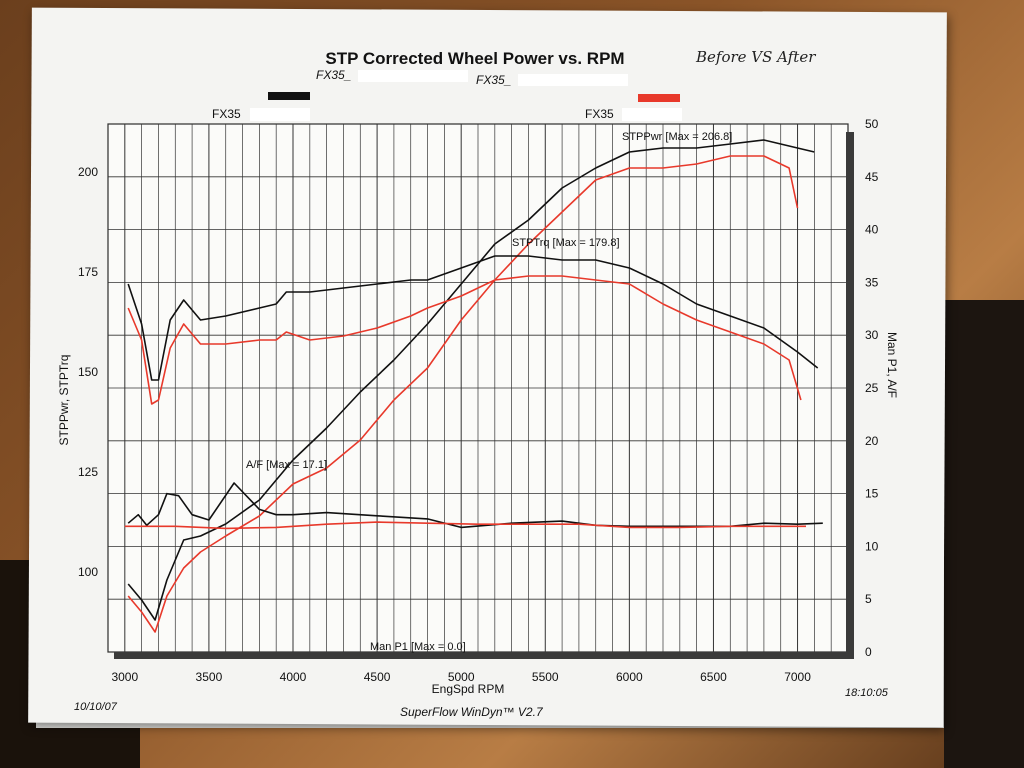 Image resolution: width=1024 pixels, height=768 pixels. Describe the element at coordinates (659, 98) in the screenshot. I see `legend-right-swatch` at that location.